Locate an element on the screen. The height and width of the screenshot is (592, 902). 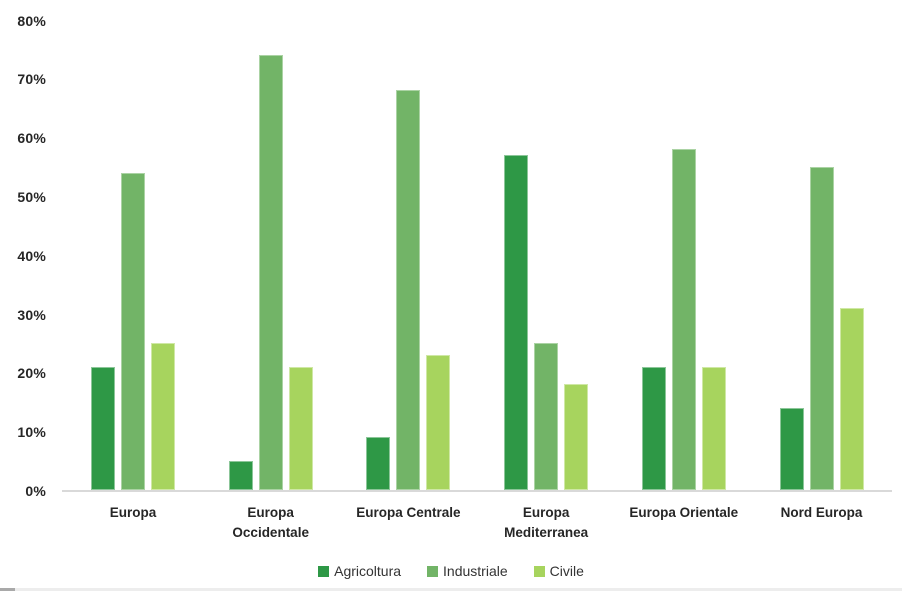
y-axis-tick-label: 10% is located at coordinates (31, 432).